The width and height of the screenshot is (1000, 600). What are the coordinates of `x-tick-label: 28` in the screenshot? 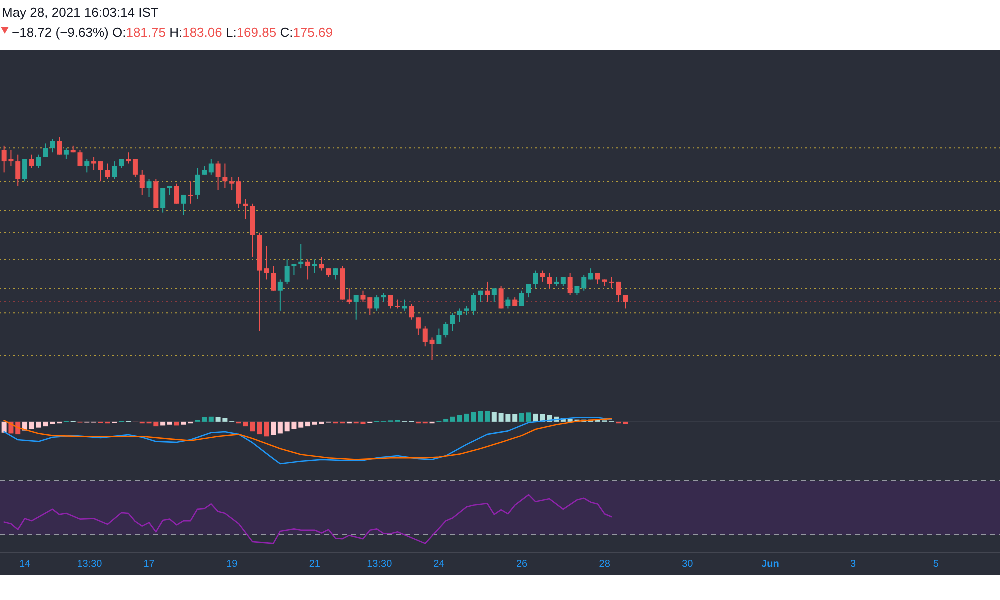 It's located at (605, 564).